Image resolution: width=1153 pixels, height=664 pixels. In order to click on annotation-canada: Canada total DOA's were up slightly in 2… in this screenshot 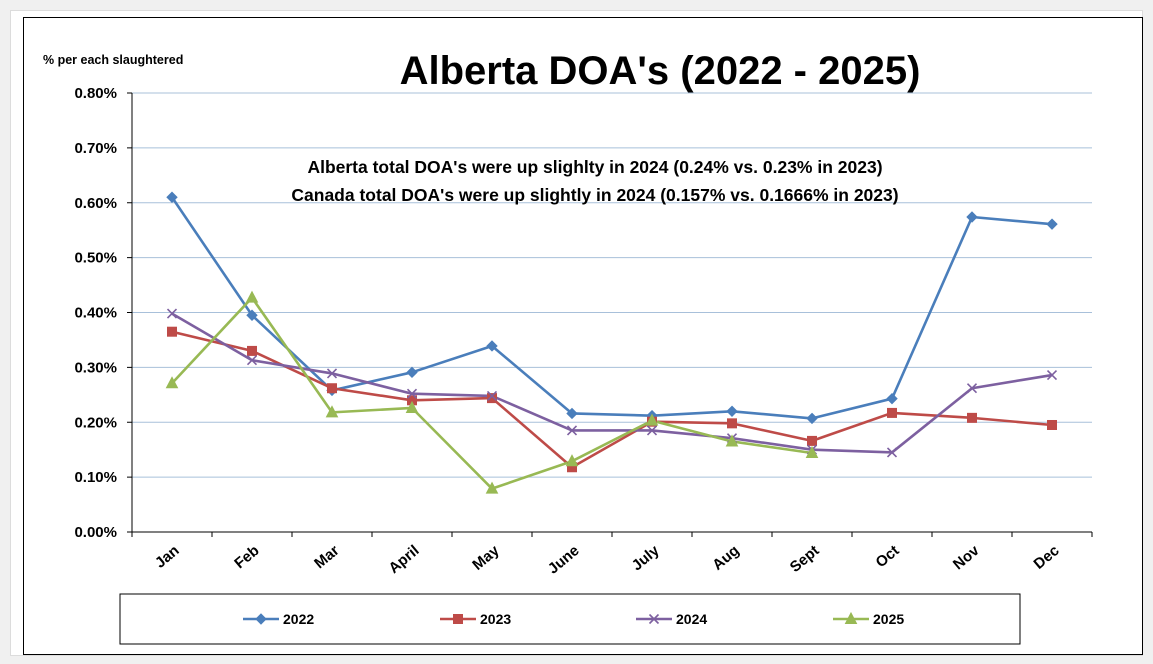, I will do `click(594, 195)`.